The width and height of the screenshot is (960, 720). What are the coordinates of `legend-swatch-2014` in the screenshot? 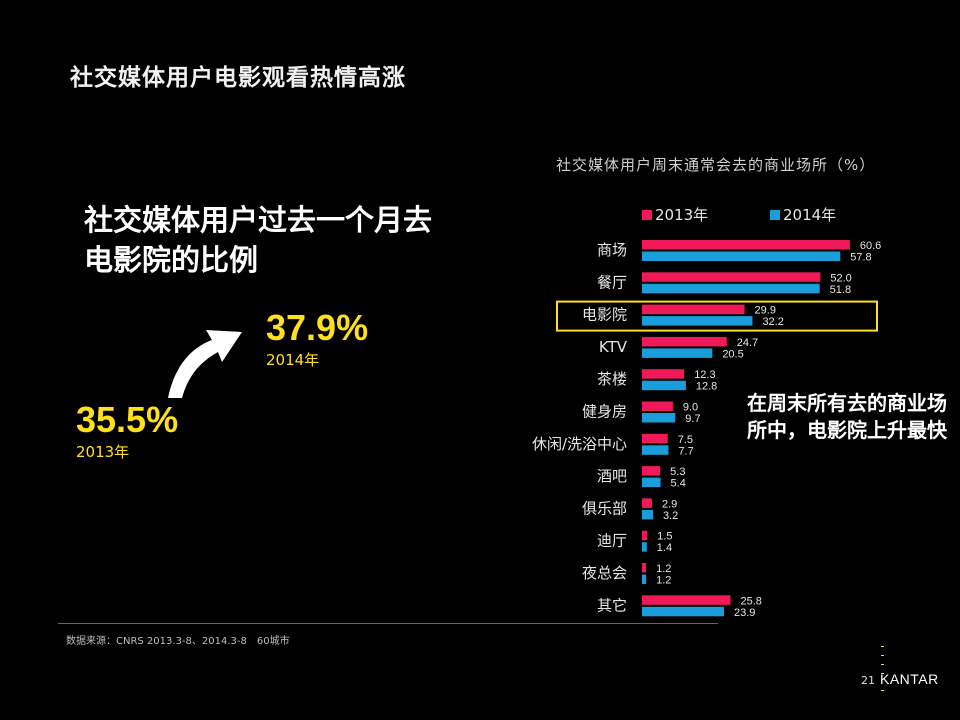 It's located at (775, 215).